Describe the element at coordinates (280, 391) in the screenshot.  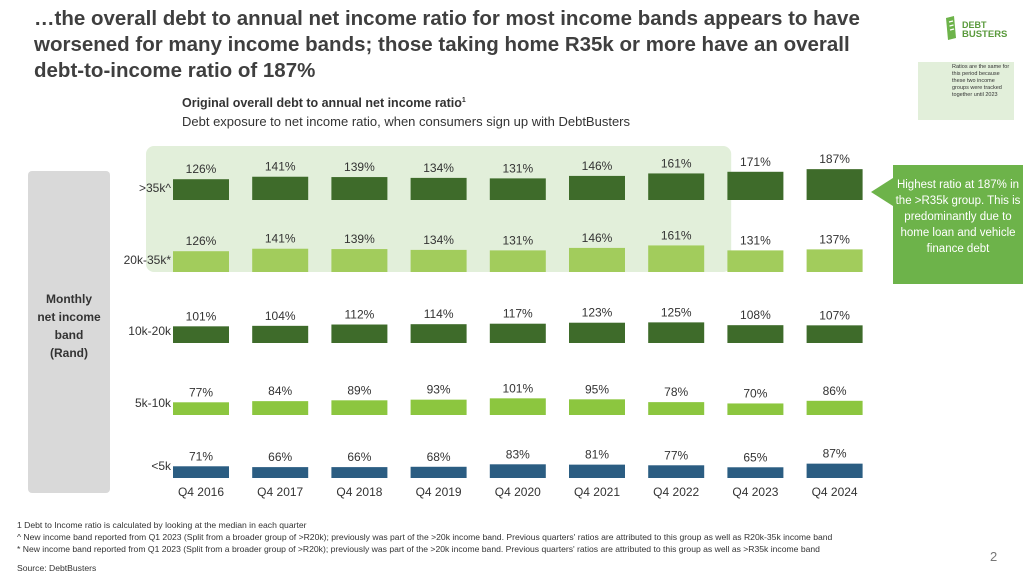
I see `data-label: 84%` at that location.